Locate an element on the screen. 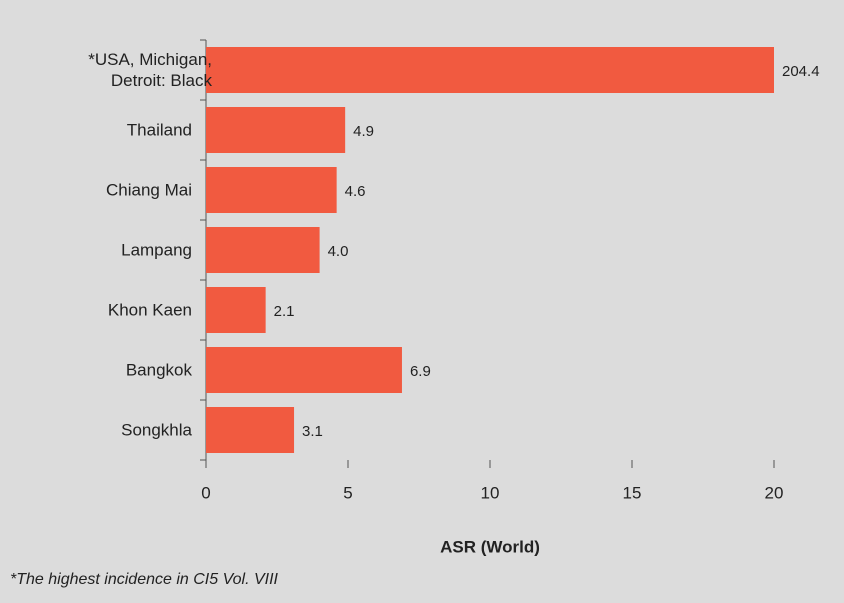  value-label: 2.1 is located at coordinates (284, 311).